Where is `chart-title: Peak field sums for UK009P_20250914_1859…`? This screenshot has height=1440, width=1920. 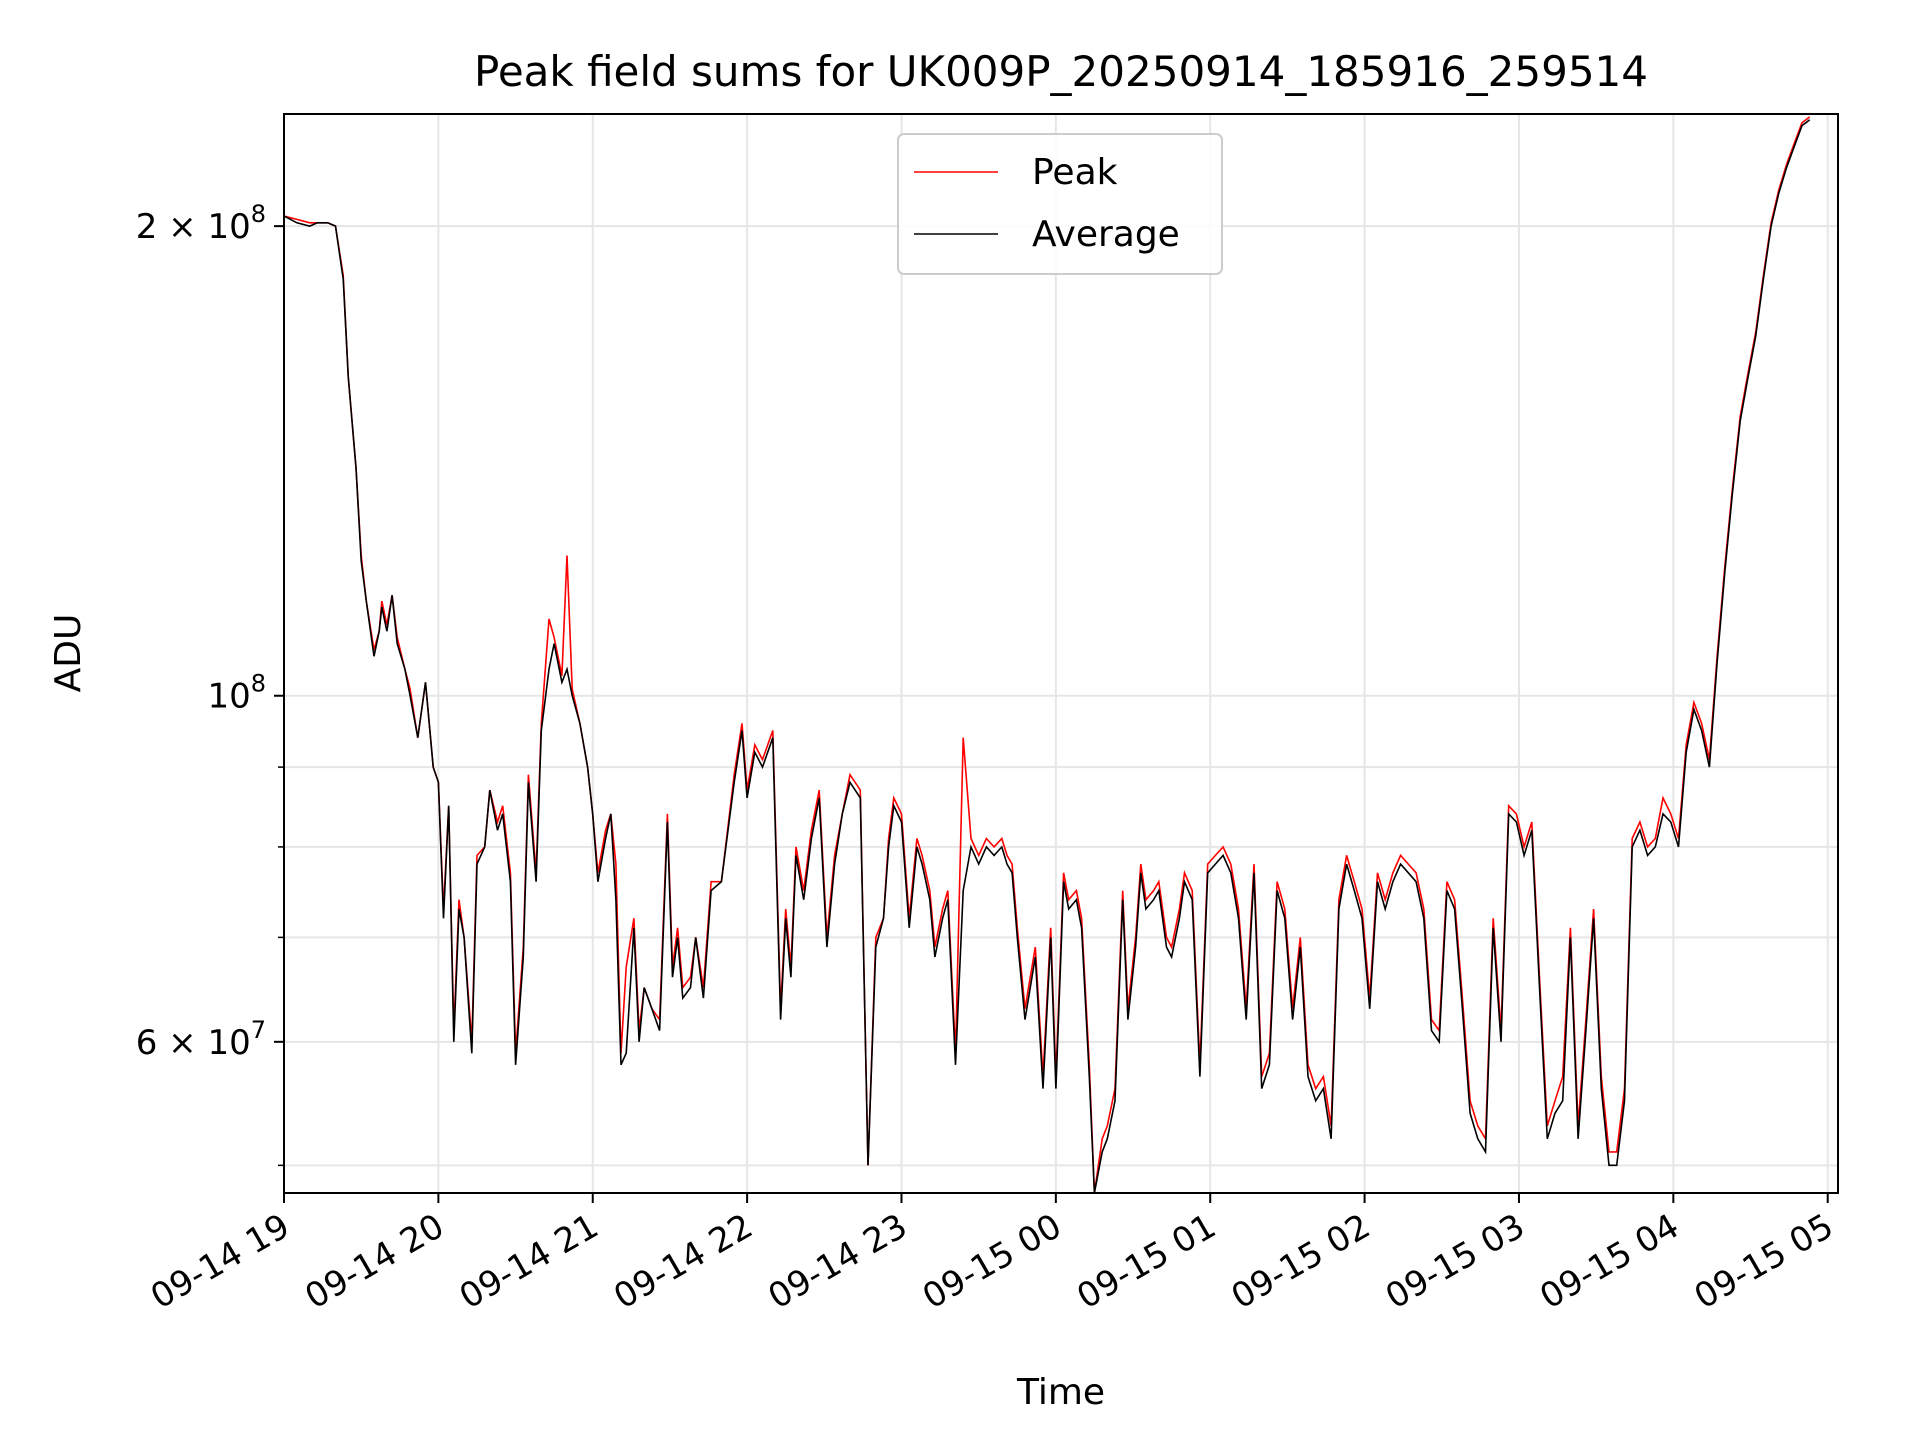 chart-title: Peak field sums for UK009P_20250914_1859… is located at coordinates (1061, 71).